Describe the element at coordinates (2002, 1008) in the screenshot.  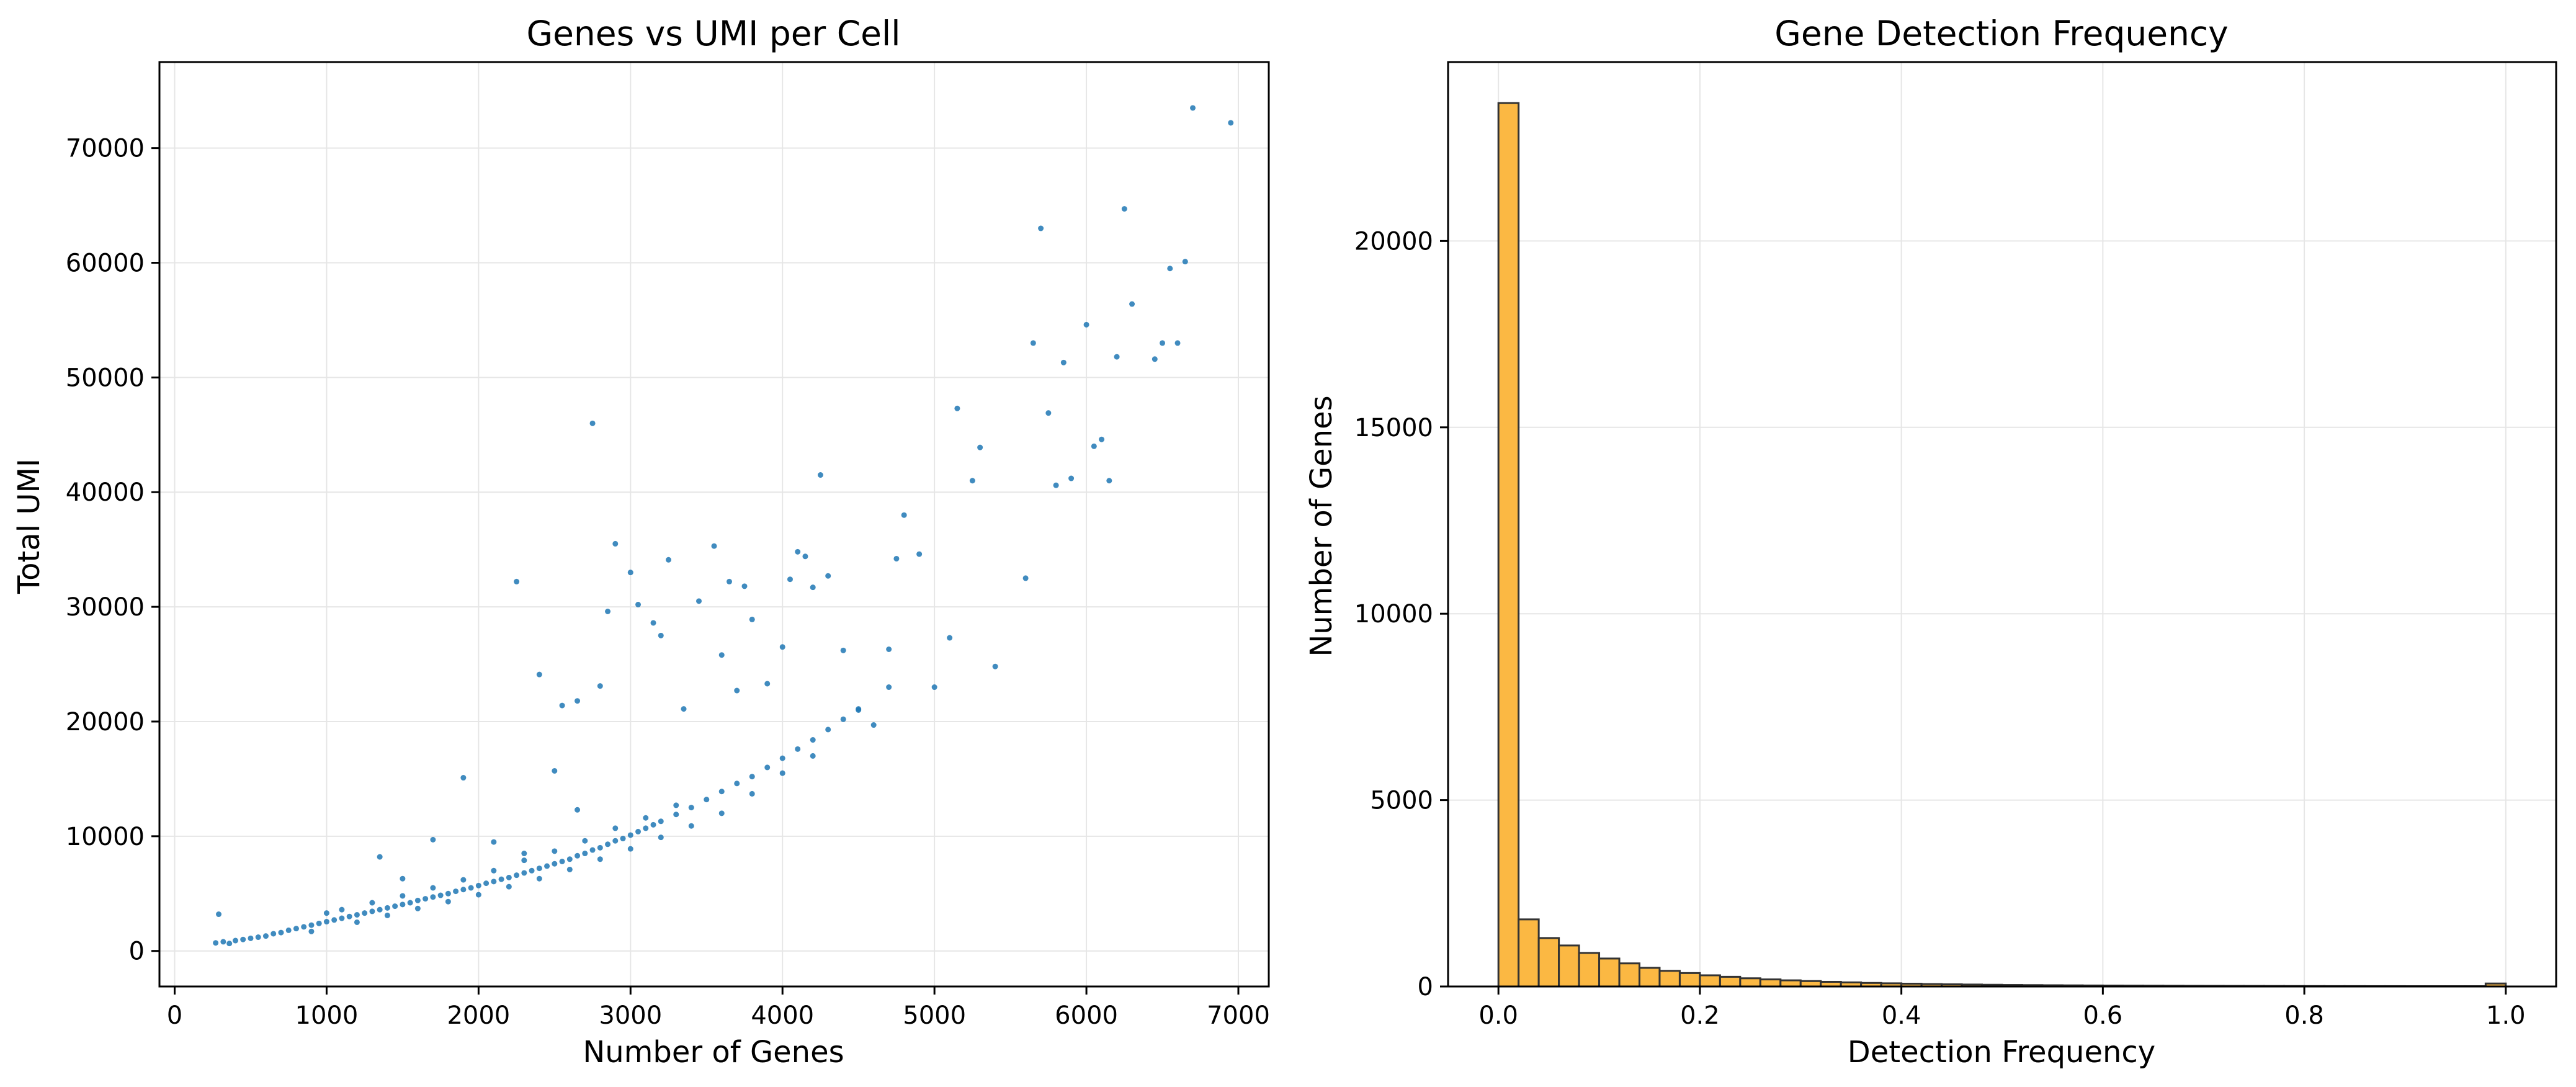
I see `histogram-x-ticks: 0.0 0.2 0.4 0.6 0.8 1.0` at that location.